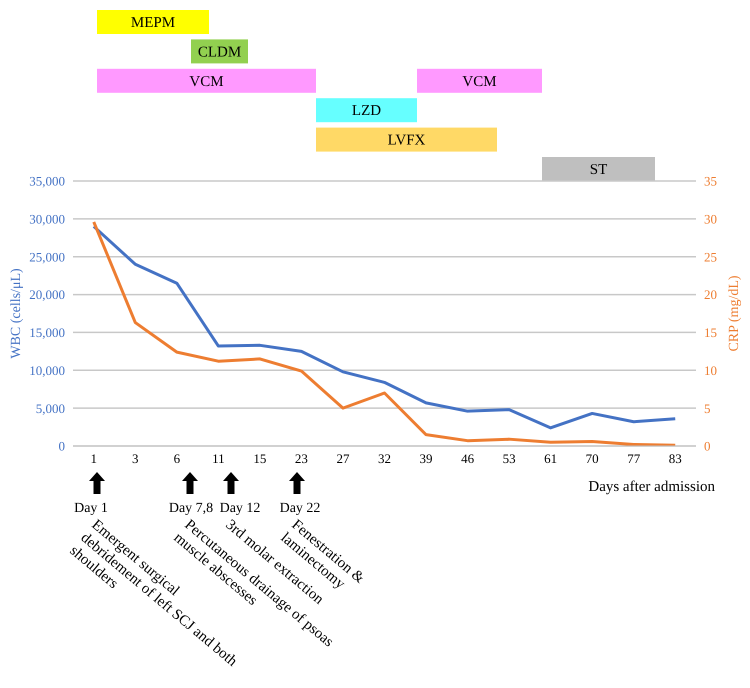  Describe the element at coordinates (91, 508) in the screenshot. I see `text: Day 1` at that location.